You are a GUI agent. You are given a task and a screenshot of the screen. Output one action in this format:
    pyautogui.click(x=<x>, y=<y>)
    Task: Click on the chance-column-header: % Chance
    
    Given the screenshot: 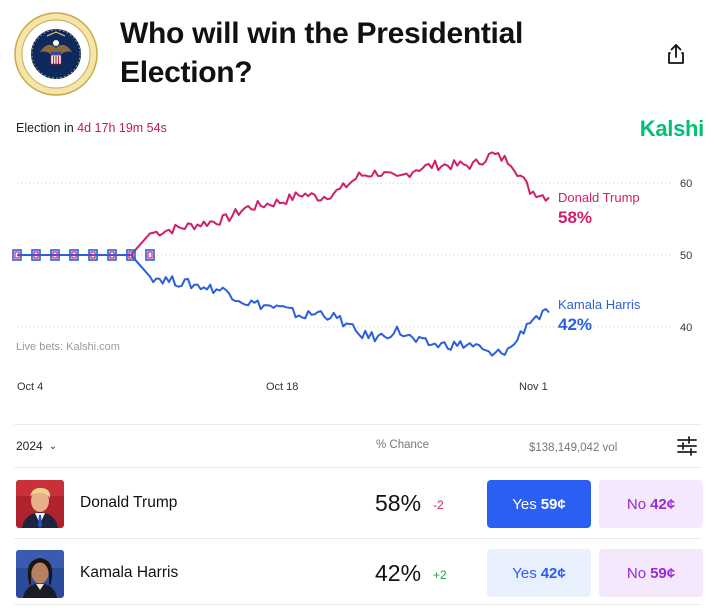 What is the action you would take?
    pyautogui.click(x=403, y=445)
    